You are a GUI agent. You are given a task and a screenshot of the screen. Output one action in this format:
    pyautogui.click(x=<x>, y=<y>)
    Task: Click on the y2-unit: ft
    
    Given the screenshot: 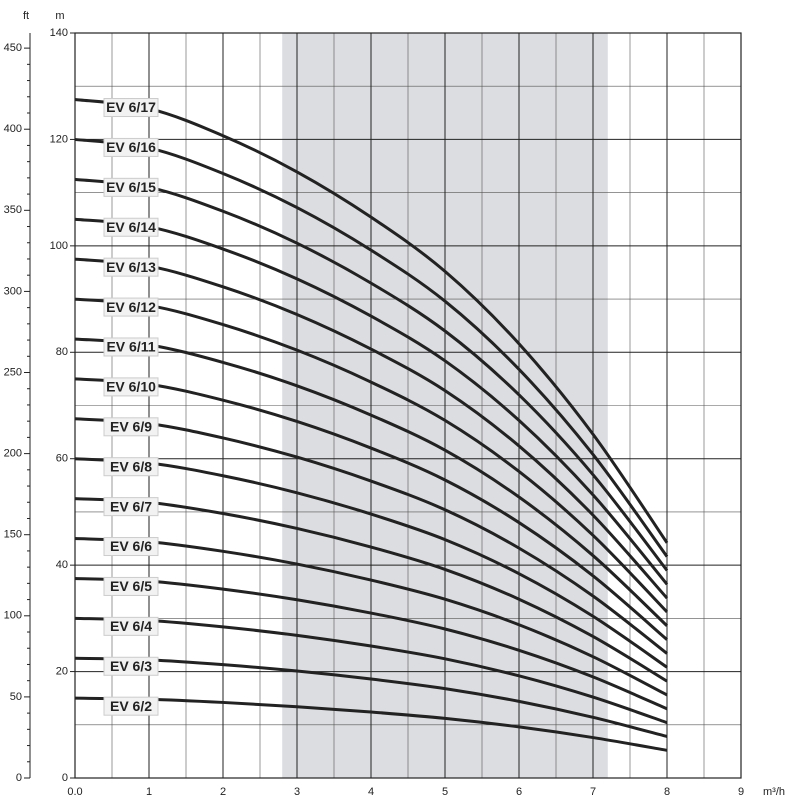 What is the action you would take?
    pyautogui.click(x=26, y=16)
    